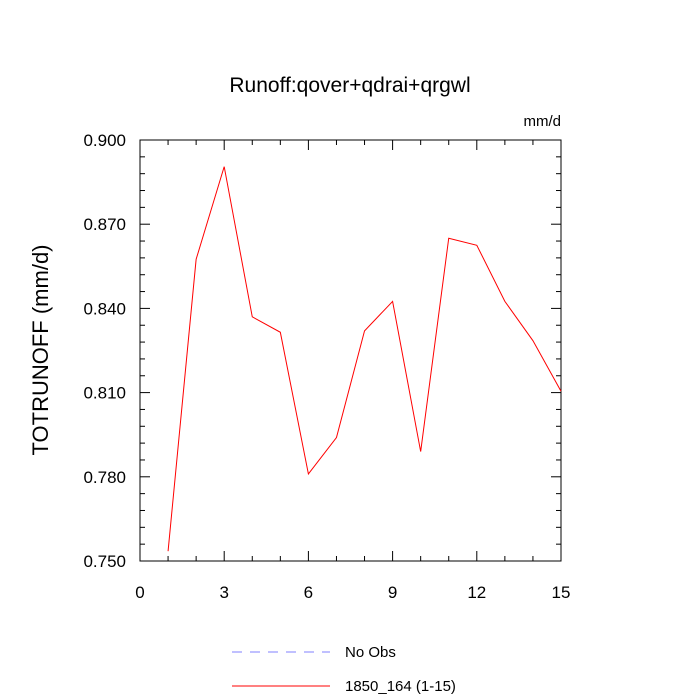  I want to click on y-tick-label: 0.750, so click(104, 561).